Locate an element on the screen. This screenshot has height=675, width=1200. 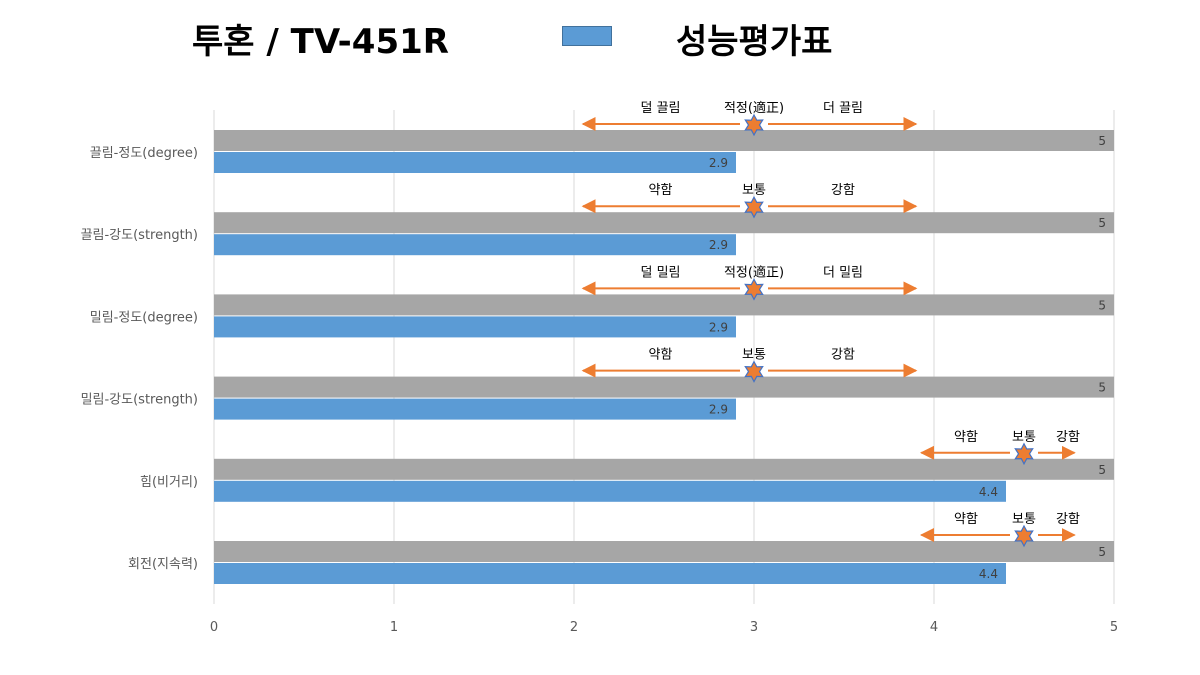
x-tick-label: 1 is located at coordinates (394, 627).